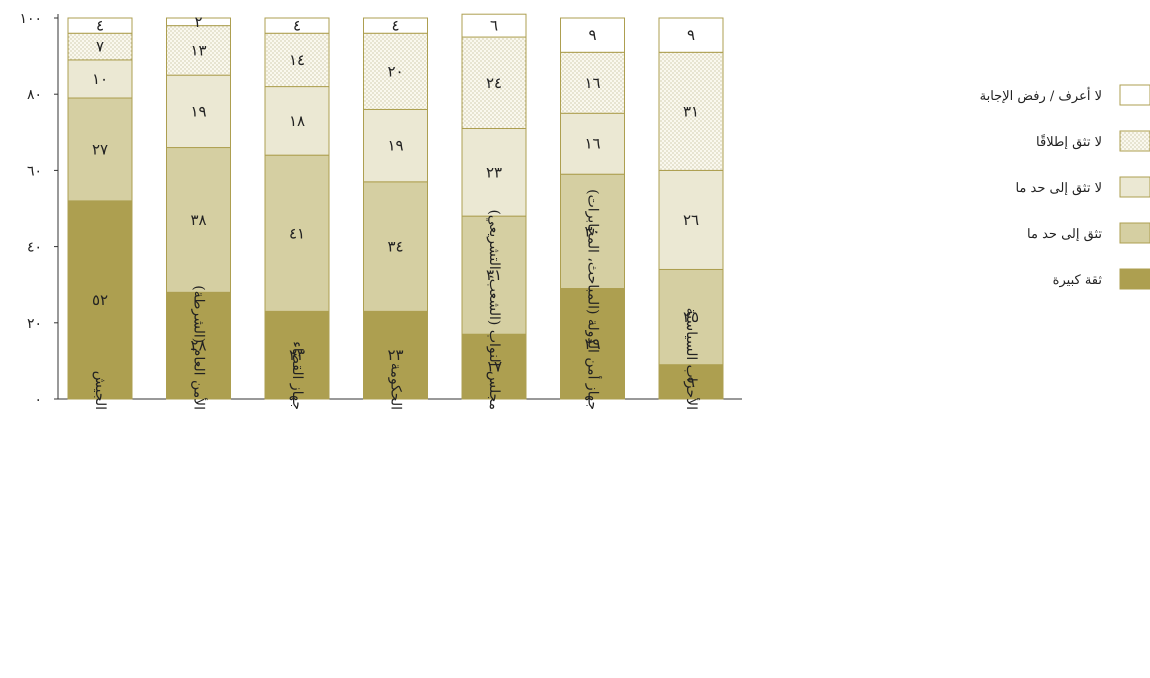  I want to click on data-label: ٢٠, so click(395, 71).